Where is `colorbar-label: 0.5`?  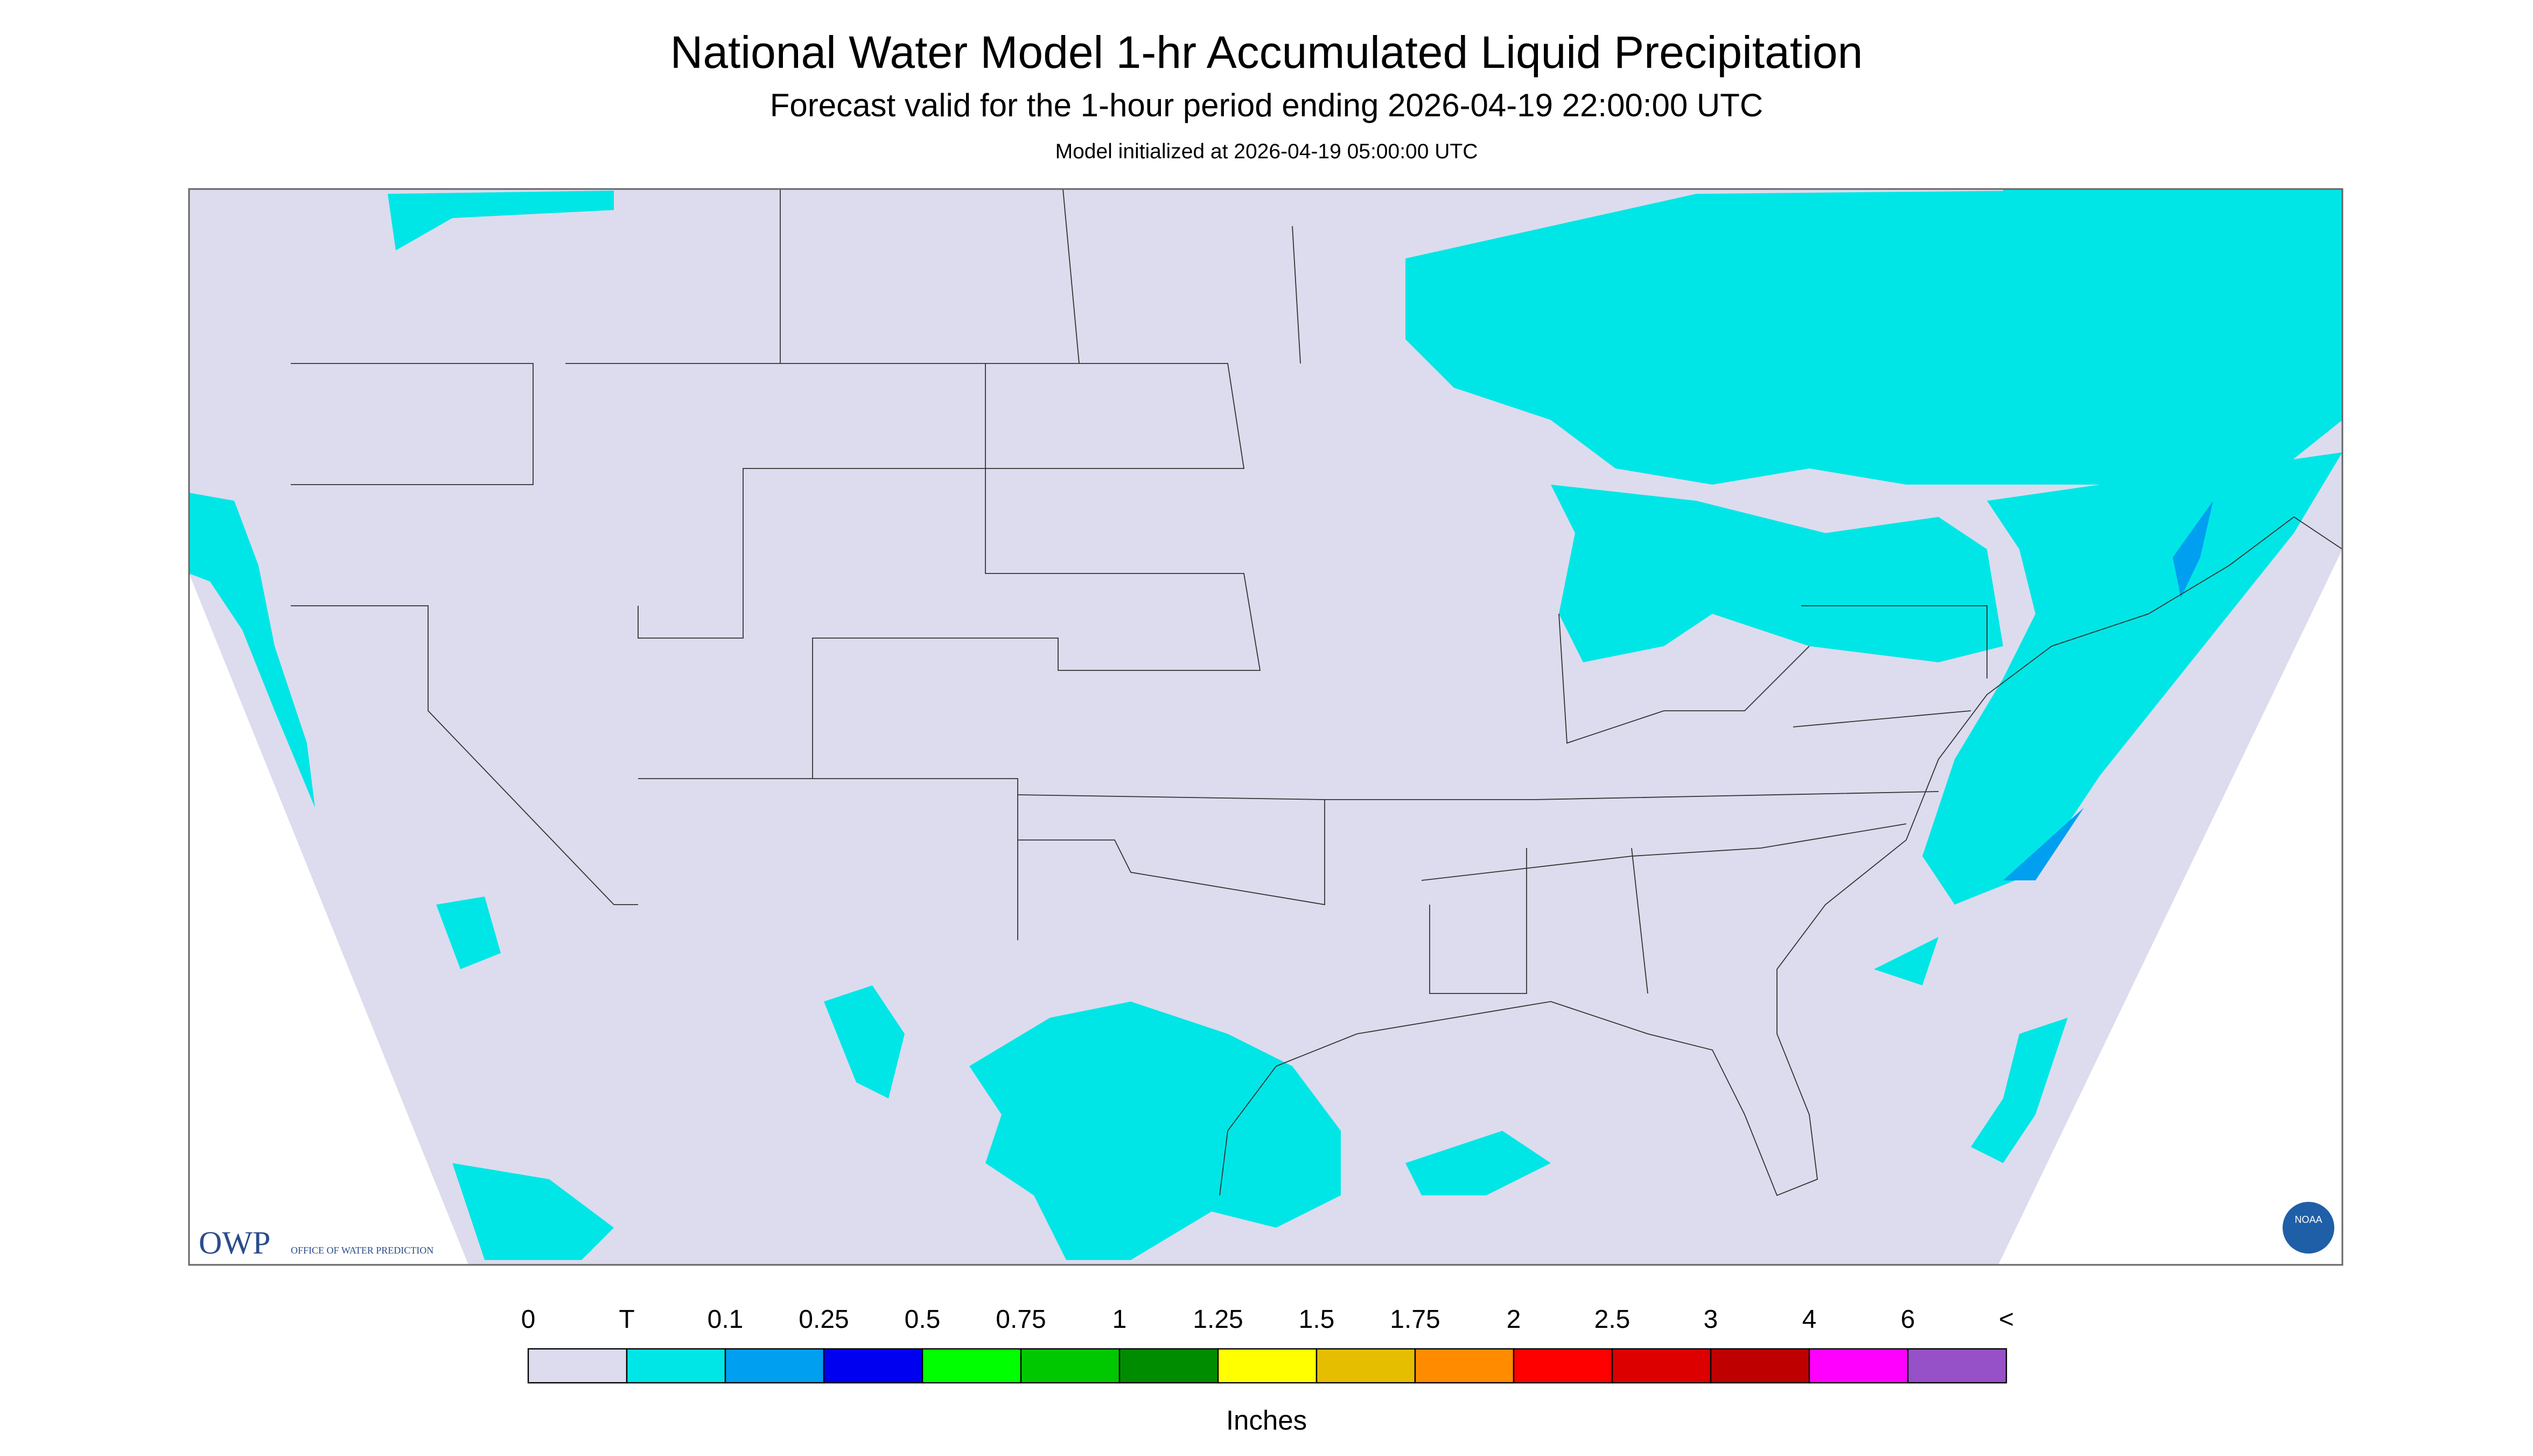 colorbar-label: 0.5 is located at coordinates (923, 1319).